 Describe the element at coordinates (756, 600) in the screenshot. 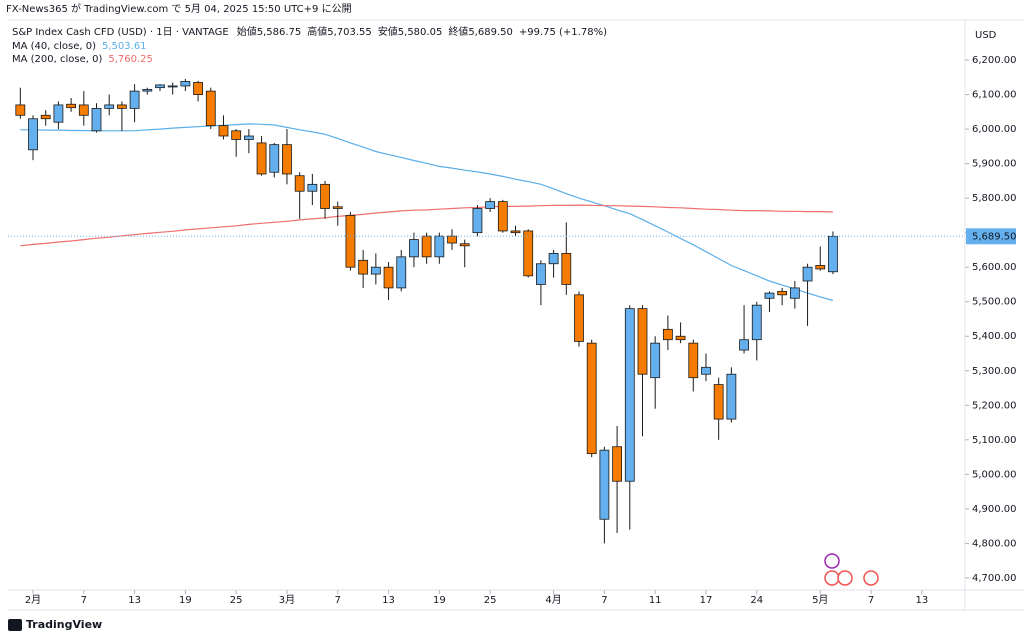

I see `x-tick-label: 24` at that location.